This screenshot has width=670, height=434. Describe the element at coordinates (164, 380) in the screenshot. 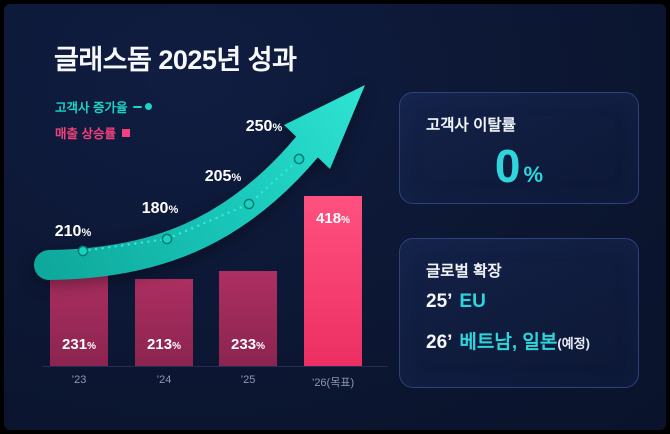

I see `x-axis-label: ’24` at that location.